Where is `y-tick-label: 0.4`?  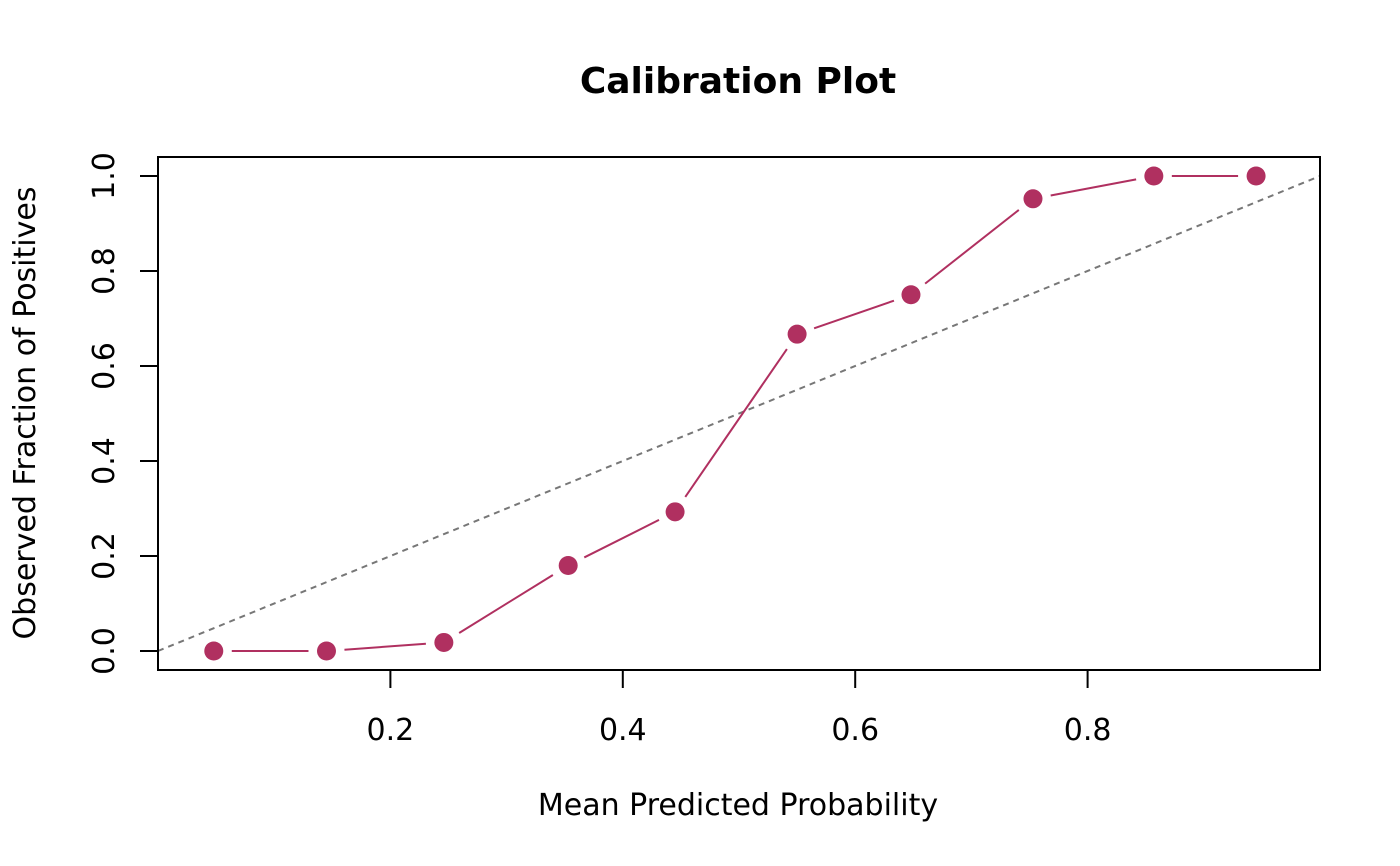 y-tick-label: 0.4 is located at coordinates (104, 461).